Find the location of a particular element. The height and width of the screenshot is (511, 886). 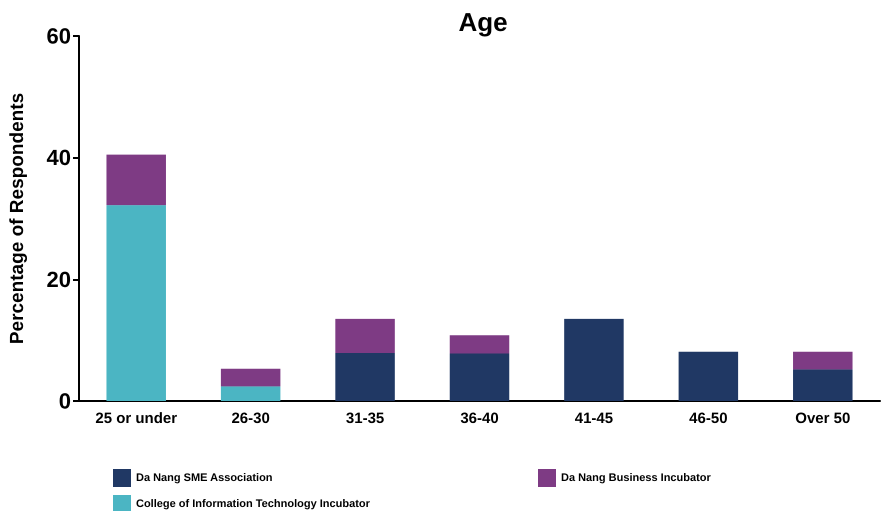

legend-label: College of Information Technology Incubator is located at coordinates (253, 504).